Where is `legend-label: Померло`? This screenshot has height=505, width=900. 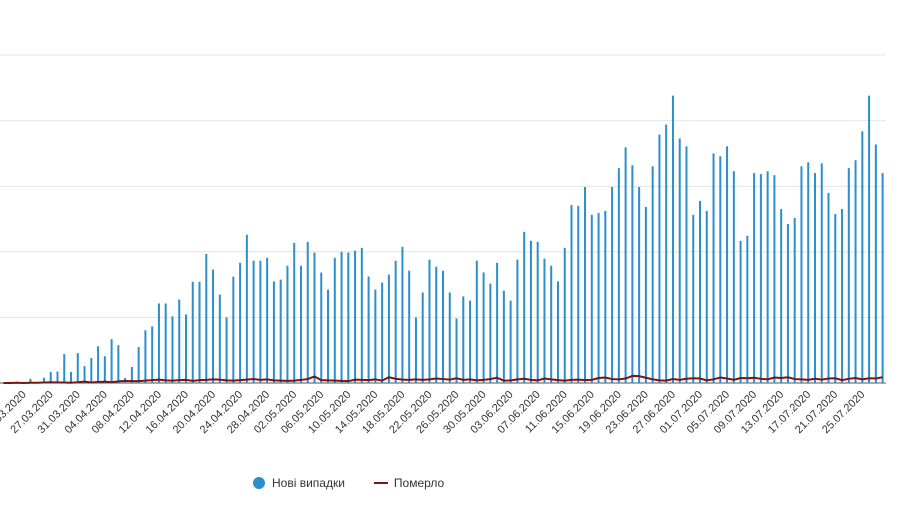
legend-label: Померло is located at coordinates (419, 483).